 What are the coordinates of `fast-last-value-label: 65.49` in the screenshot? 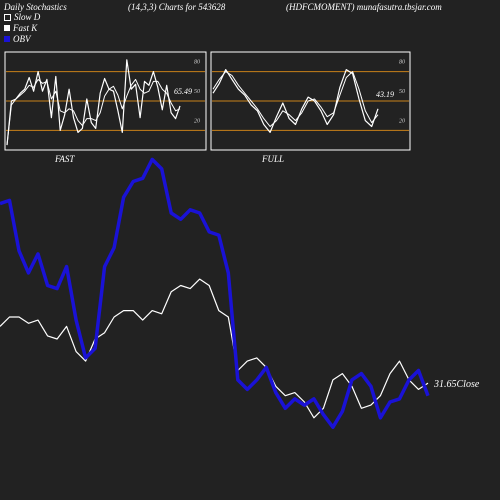 It's located at (183, 91).